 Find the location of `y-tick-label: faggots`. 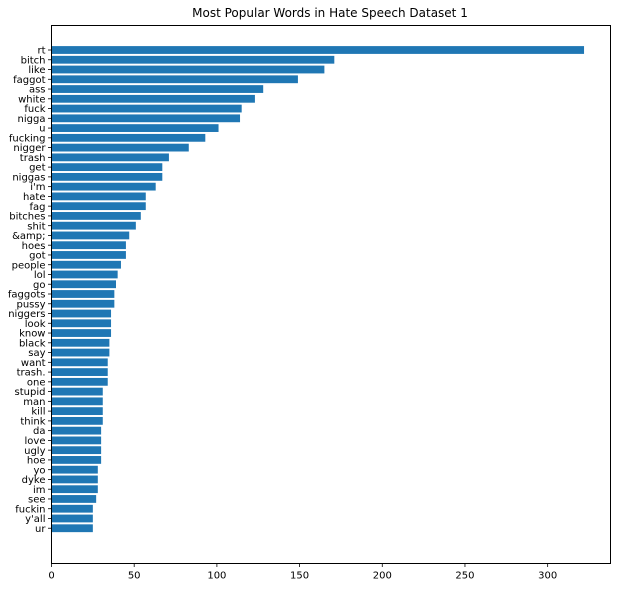

y-tick-label: faggots is located at coordinates (27, 295).